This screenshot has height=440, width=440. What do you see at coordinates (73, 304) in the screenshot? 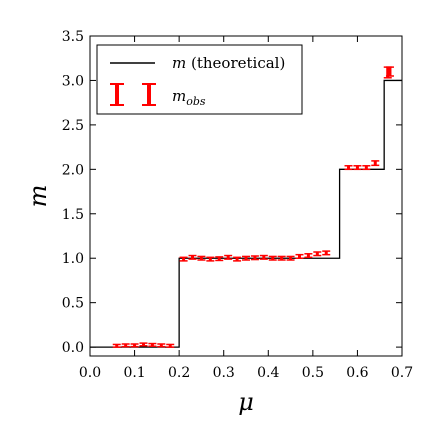
I see `y-tick-label-1: 0.5` at bounding box center [73, 304].